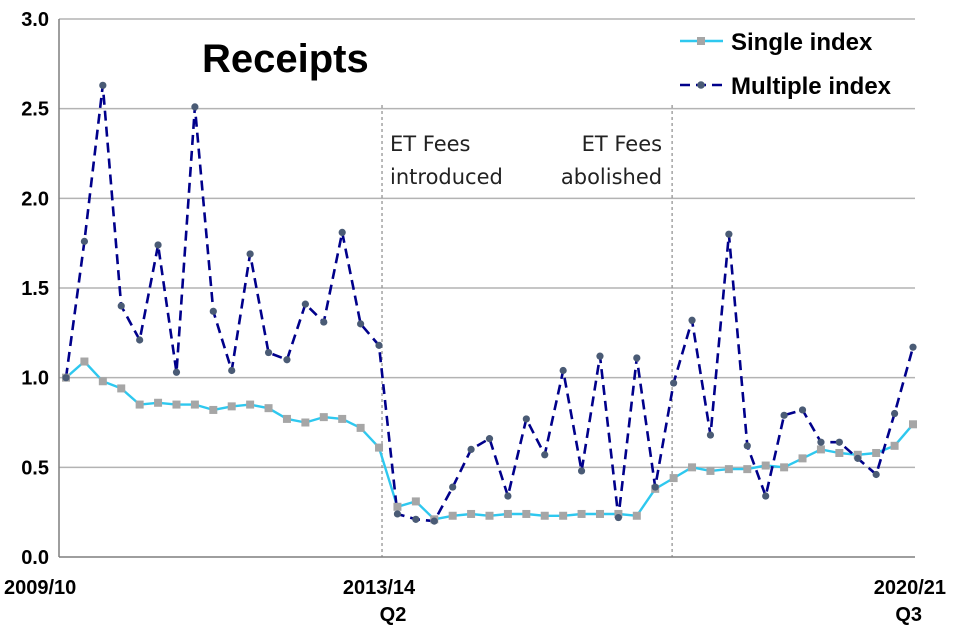  Describe the element at coordinates (811, 86) in the screenshot. I see `legend-label: Multiple index` at that location.